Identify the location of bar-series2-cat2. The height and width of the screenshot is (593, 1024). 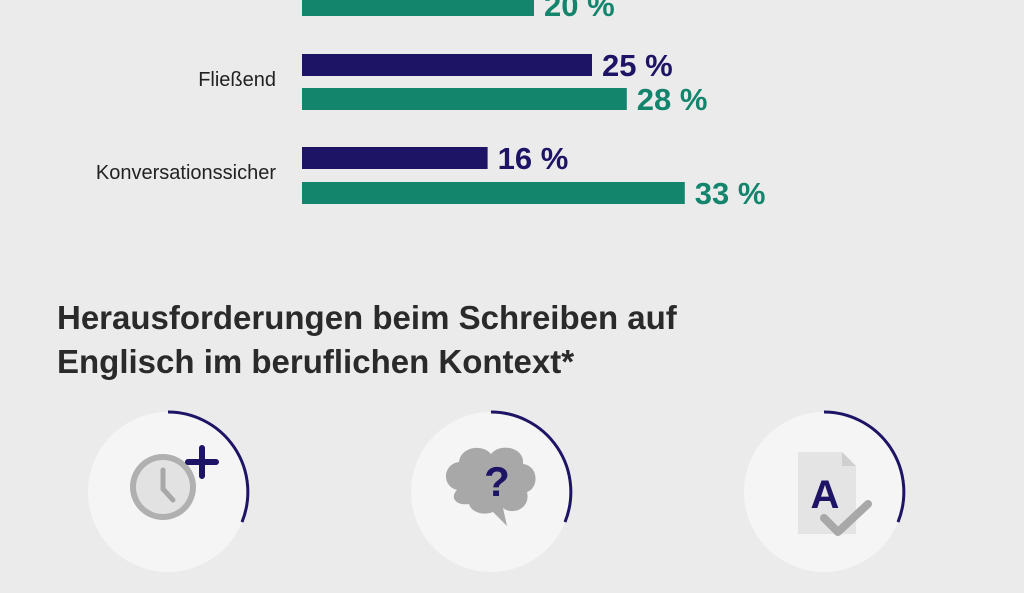
(464, 99).